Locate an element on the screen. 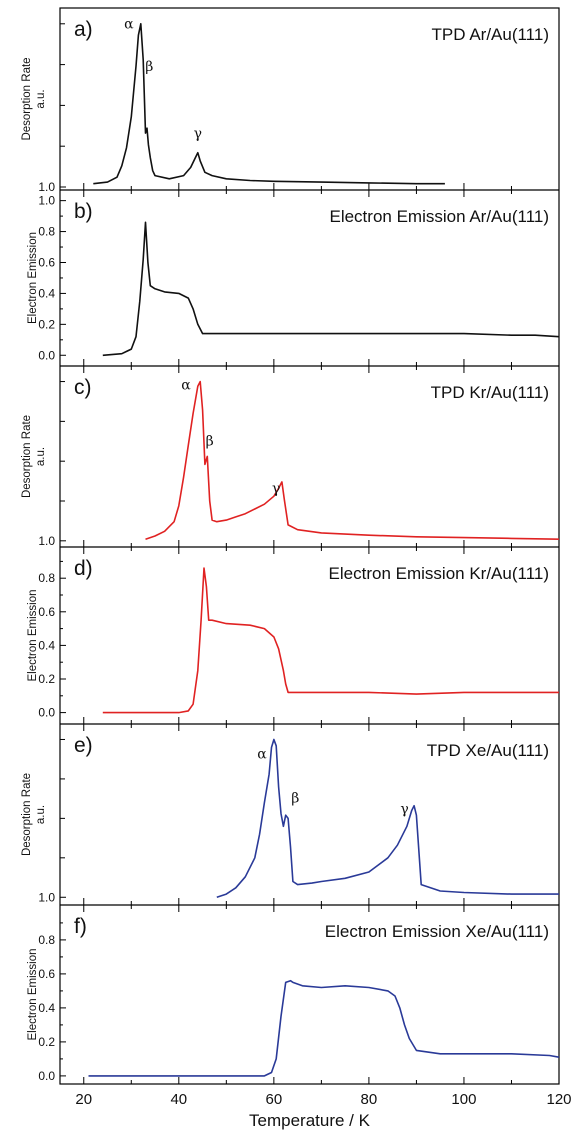  panel-letter: c) is located at coordinates (83, 387).